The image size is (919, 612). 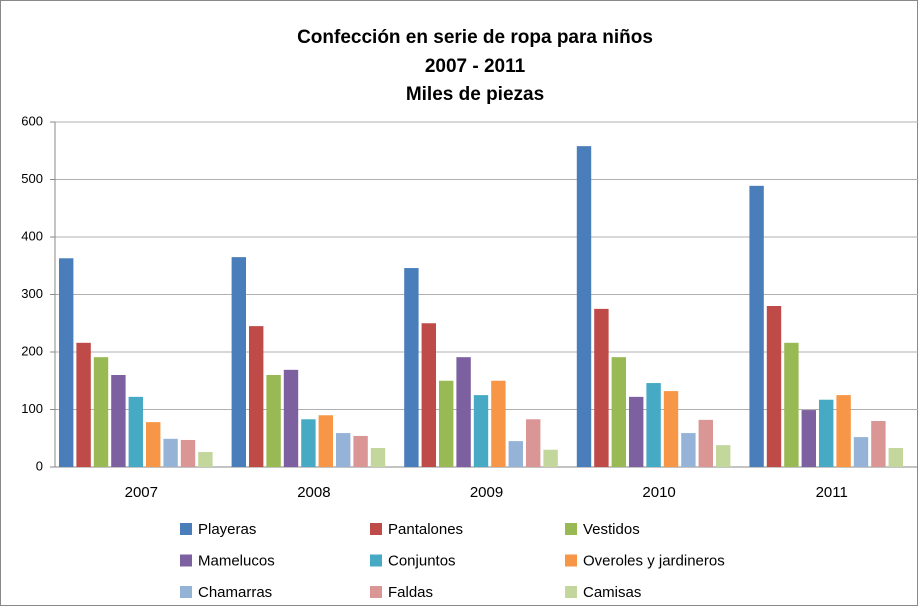 I want to click on legend-label: Faldas, so click(x=410, y=592).